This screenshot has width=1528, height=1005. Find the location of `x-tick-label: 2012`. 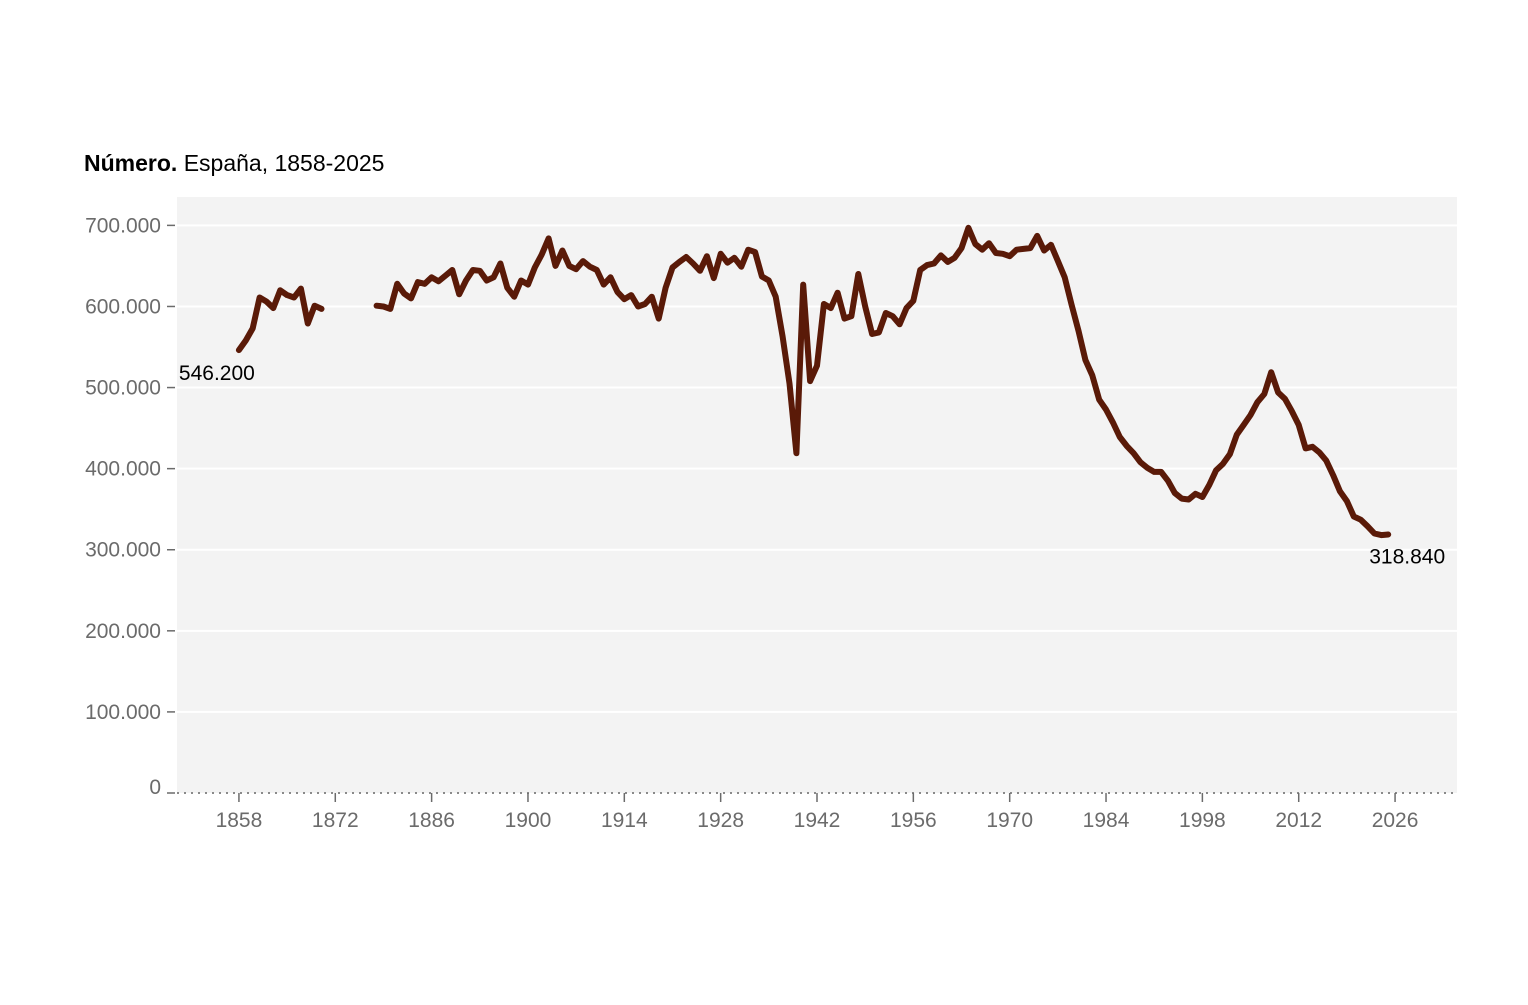

x-tick-label: 2012 is located at coordinates (1298, 820).